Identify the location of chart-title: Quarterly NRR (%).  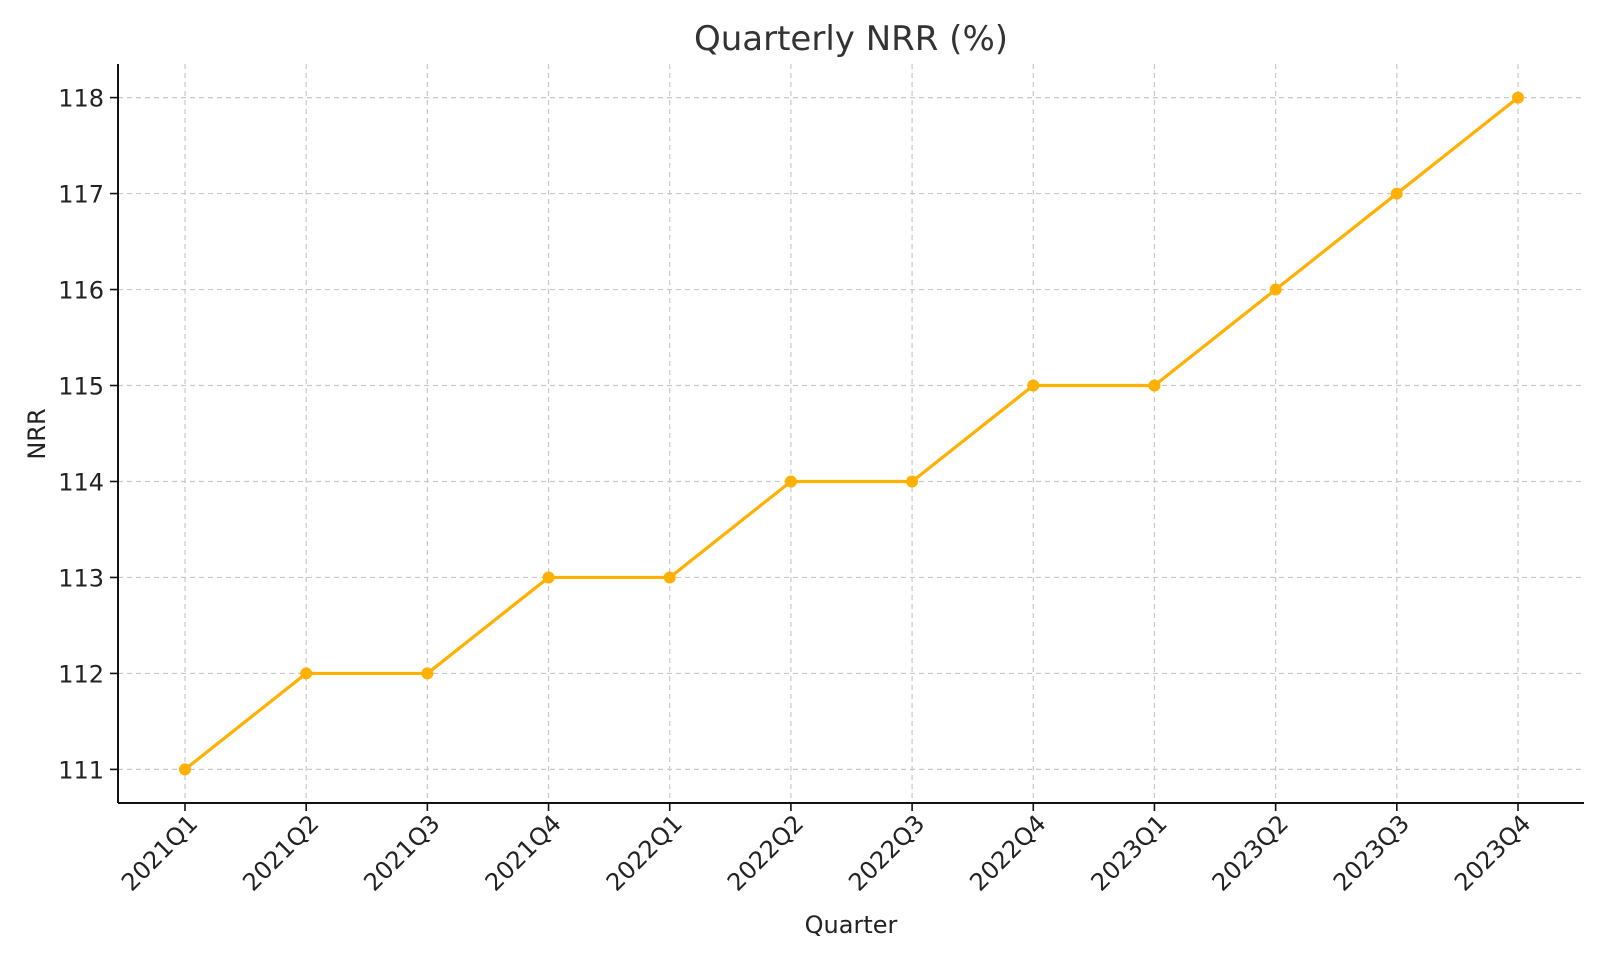
(851, 39).